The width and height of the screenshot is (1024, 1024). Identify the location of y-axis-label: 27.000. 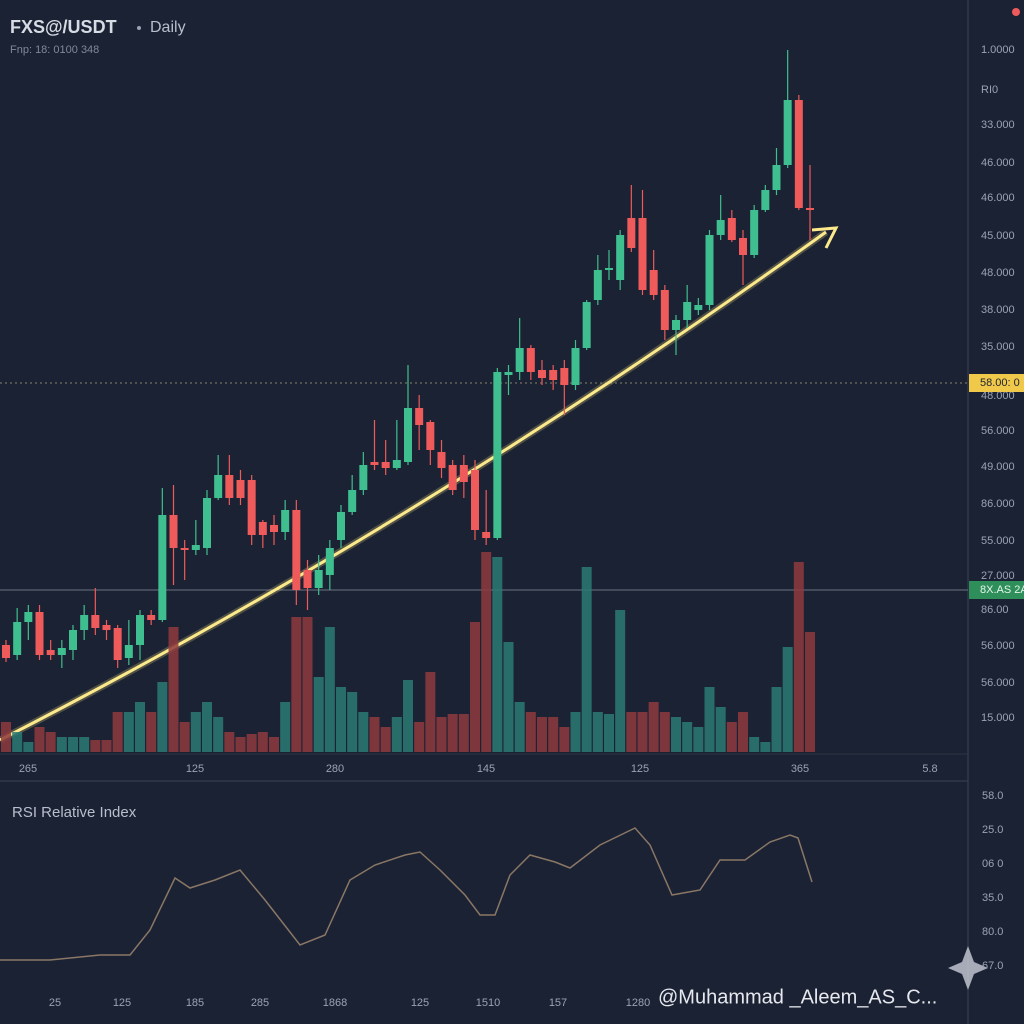
(998, 576).